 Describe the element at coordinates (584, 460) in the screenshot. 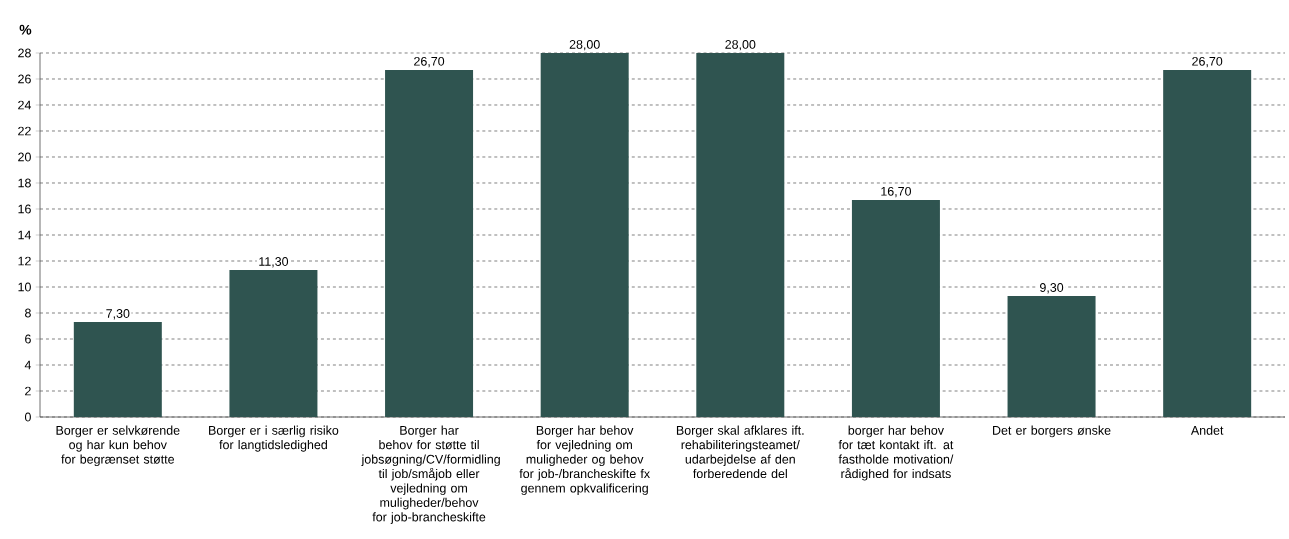

I see `x-tick-label: Borger har behov for vejledning om muligheder og behov for job-/brancheskifte fx gennem opkvalificering` at that location.